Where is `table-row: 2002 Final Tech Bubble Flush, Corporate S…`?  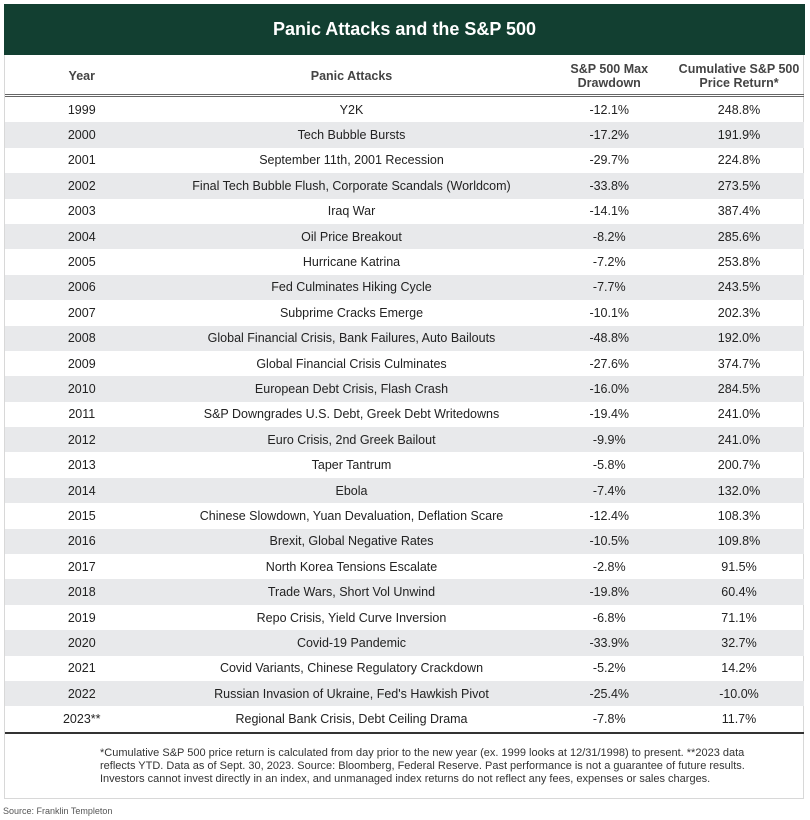
table-row: 2002 Final Tech Bubble Flush, Corporate S… is located at coordinates (404, 186).